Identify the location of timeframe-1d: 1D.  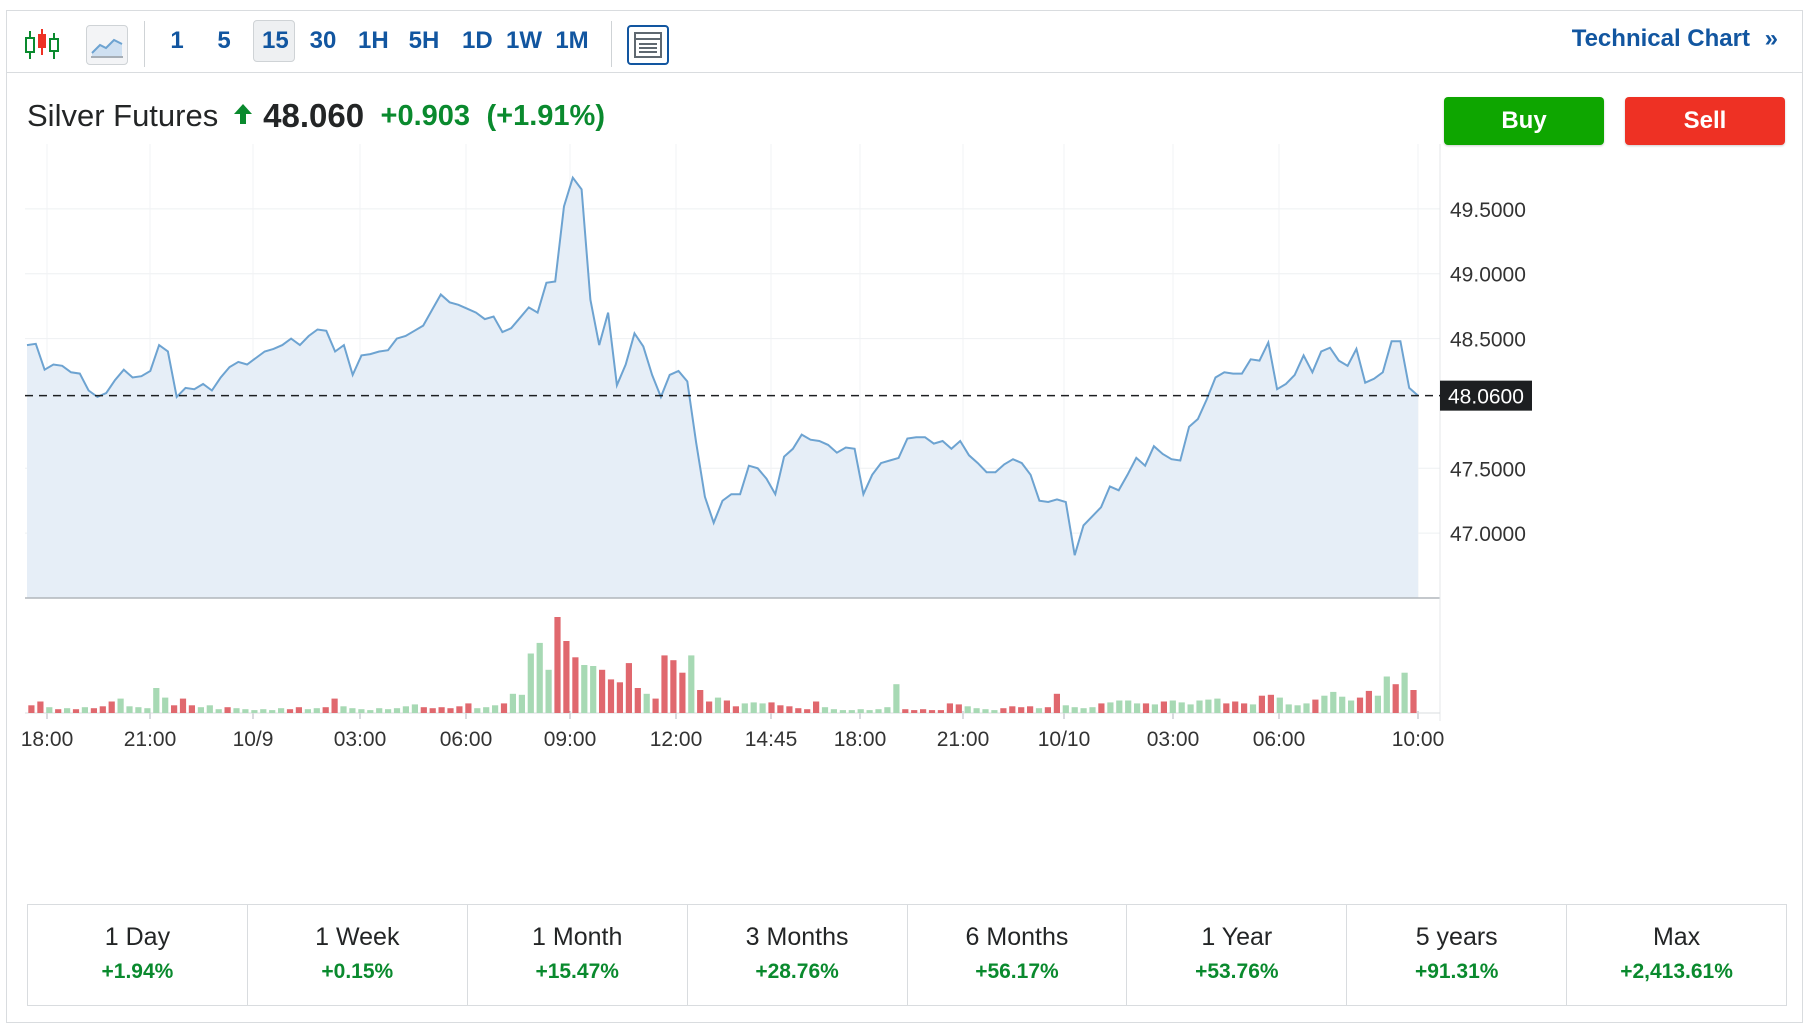
(477, 40).